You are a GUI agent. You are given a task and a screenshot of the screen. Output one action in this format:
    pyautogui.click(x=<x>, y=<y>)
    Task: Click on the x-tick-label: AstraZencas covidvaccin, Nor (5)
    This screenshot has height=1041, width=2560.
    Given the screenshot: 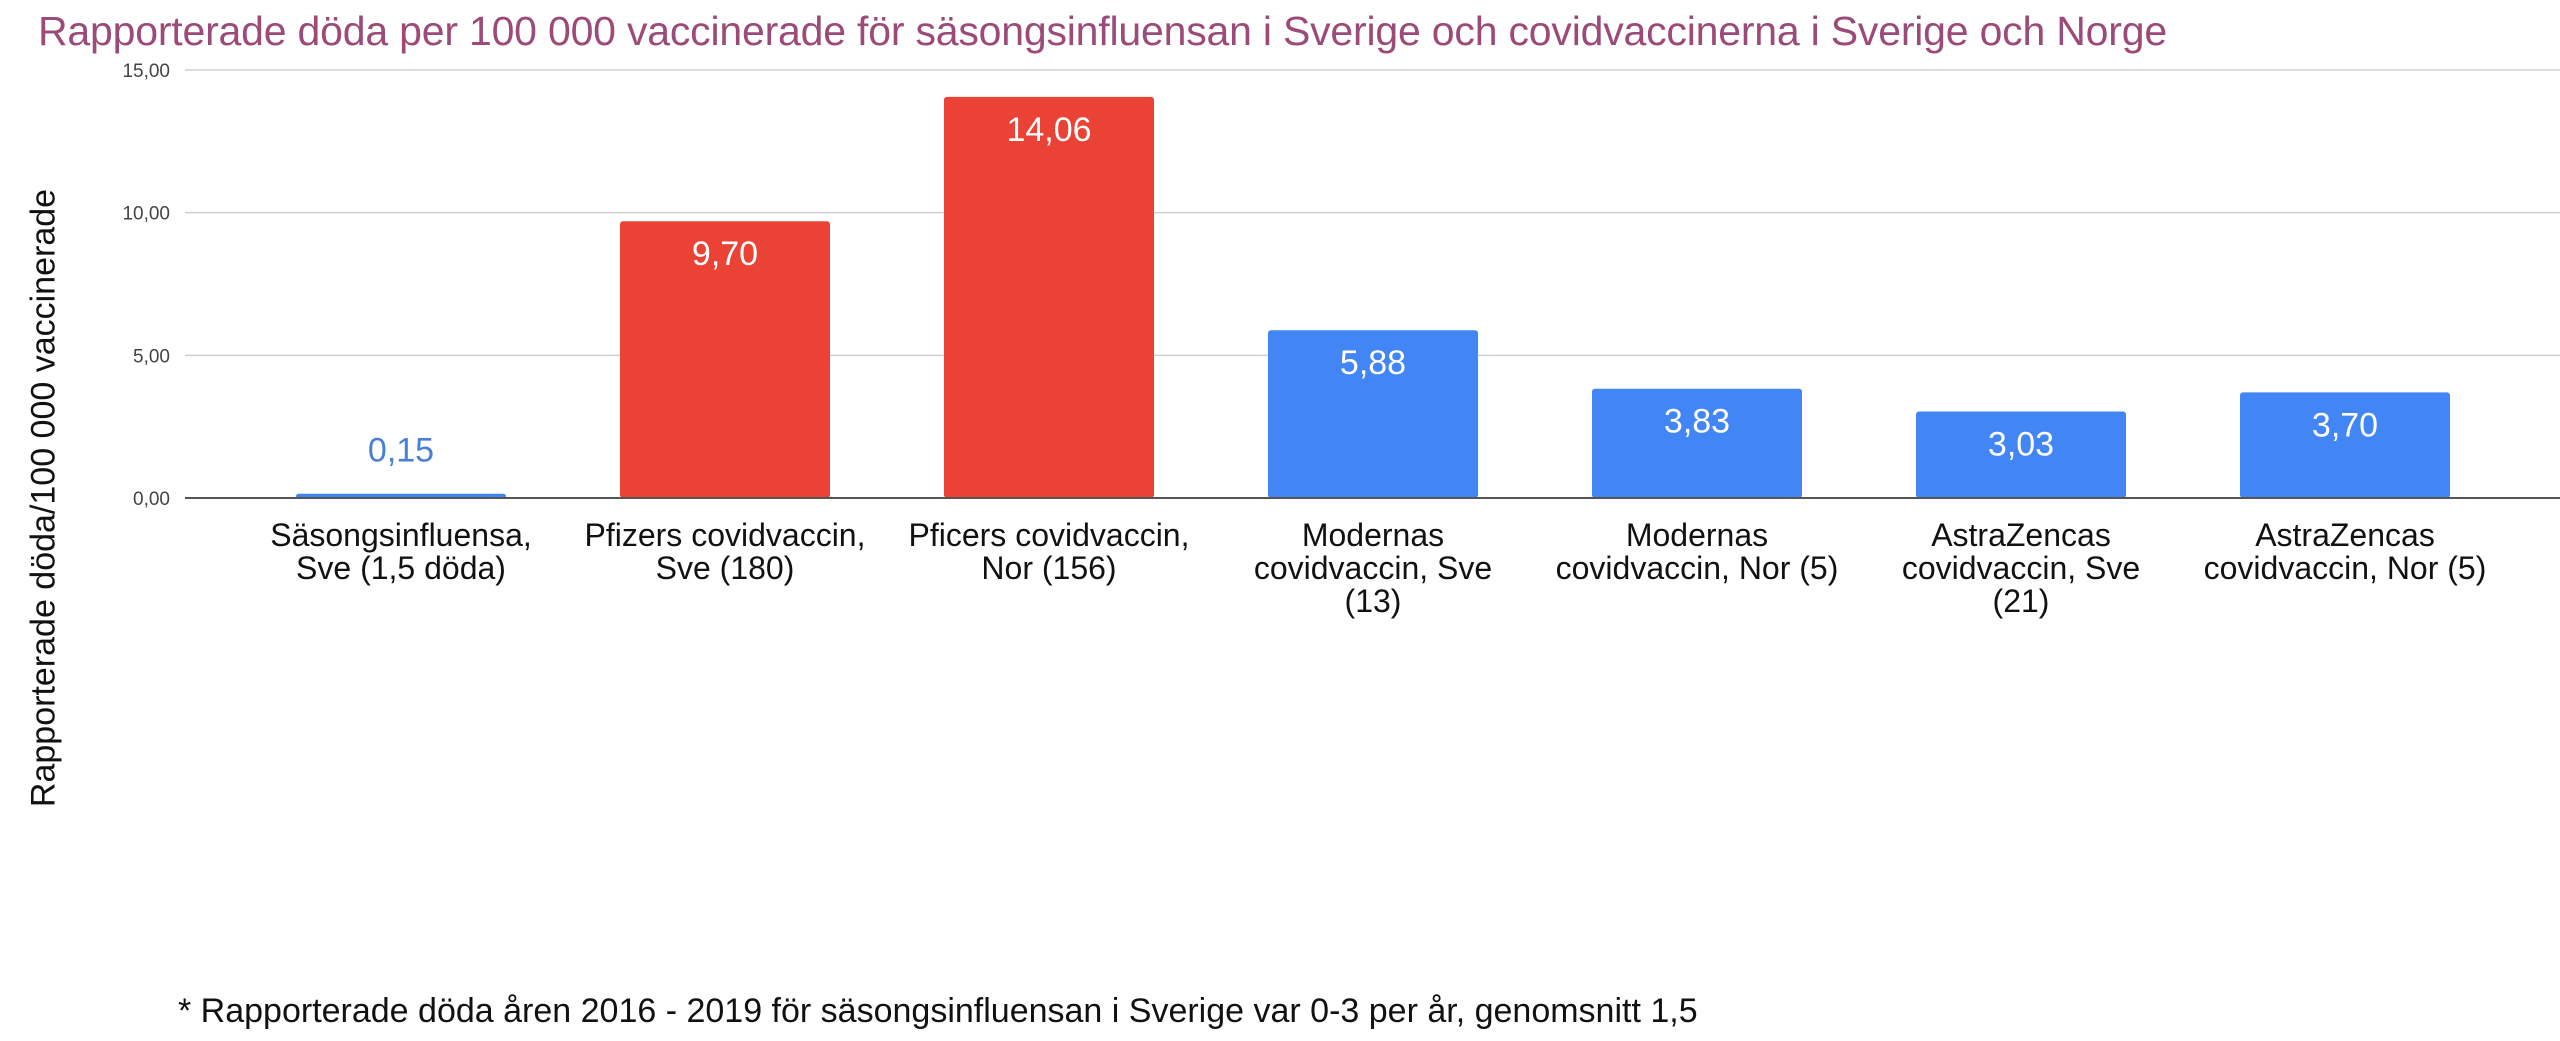 What is the action you would take?
    pyautogui.click(x=2345, y=551)
    